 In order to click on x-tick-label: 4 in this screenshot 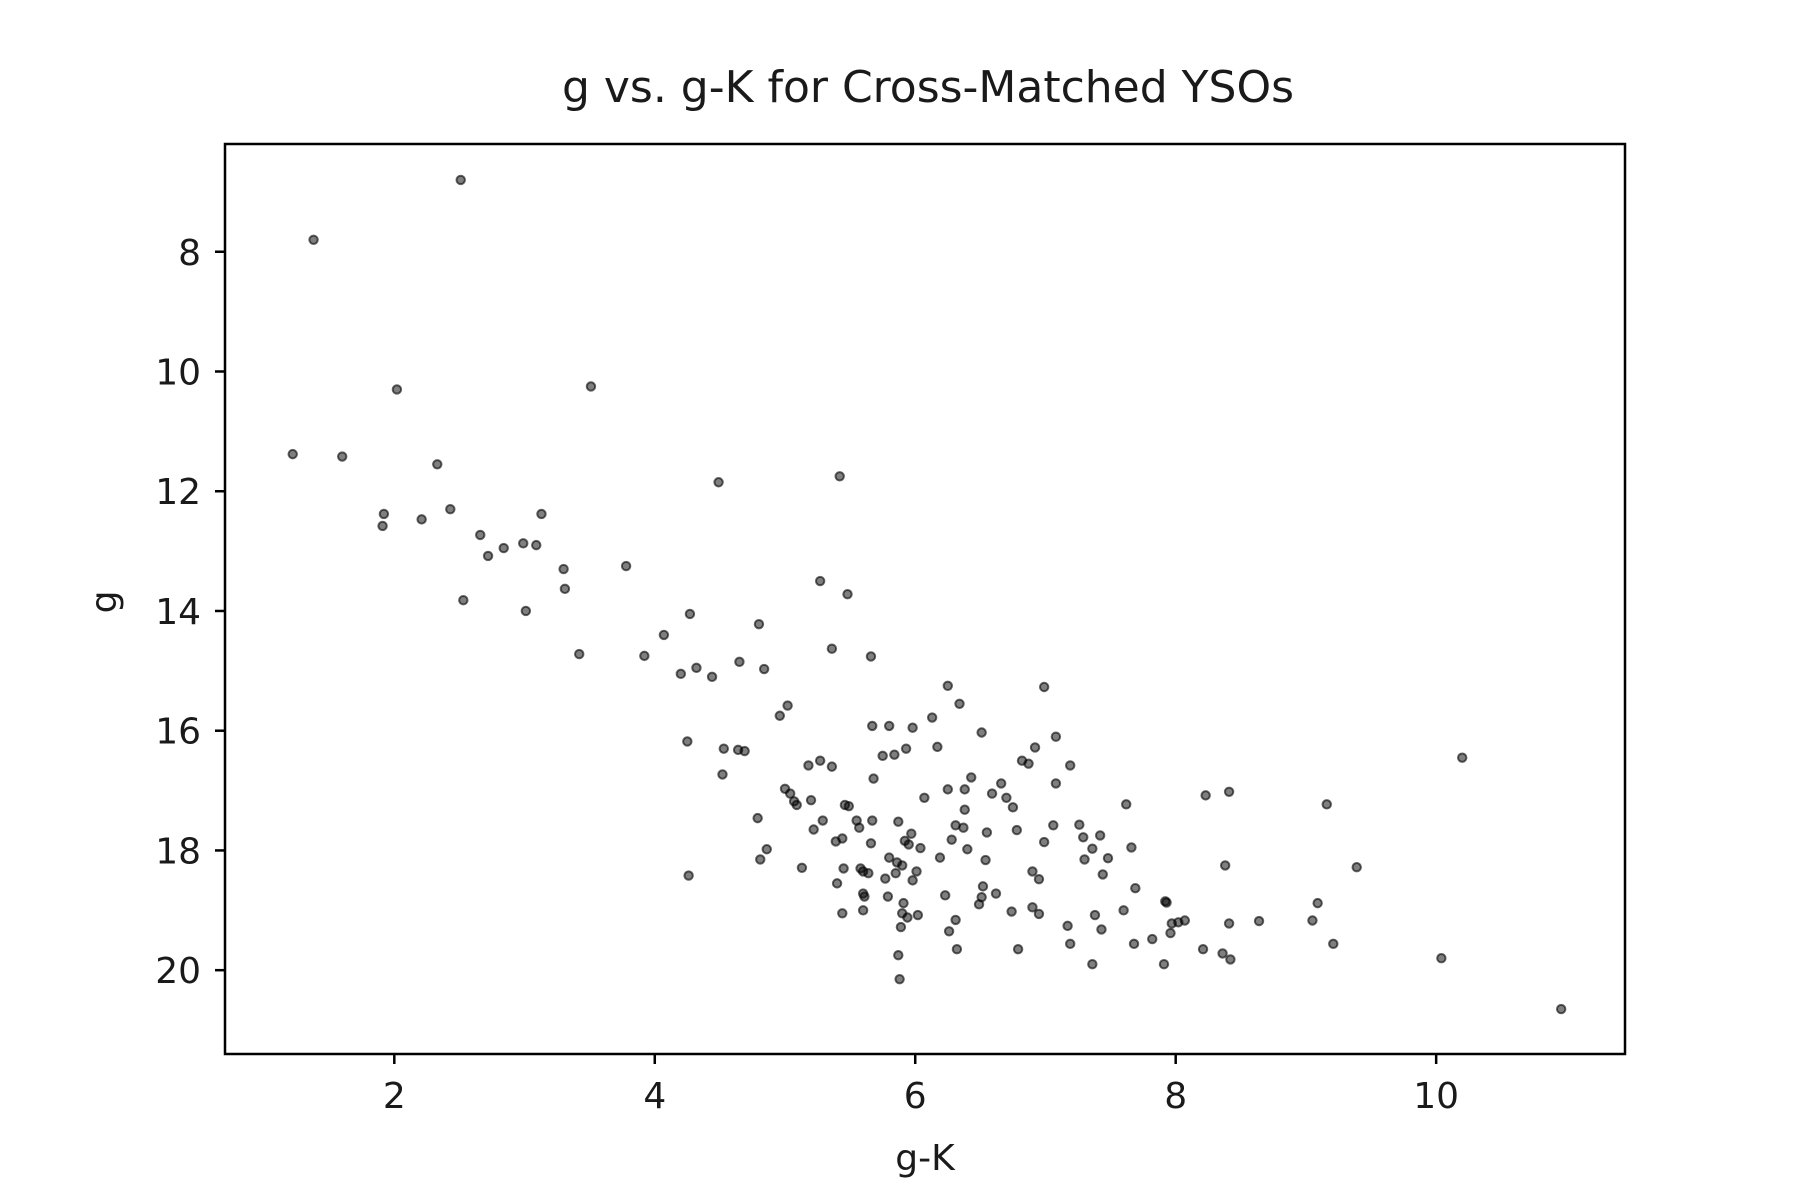, I will do `click(654, 1096)`.